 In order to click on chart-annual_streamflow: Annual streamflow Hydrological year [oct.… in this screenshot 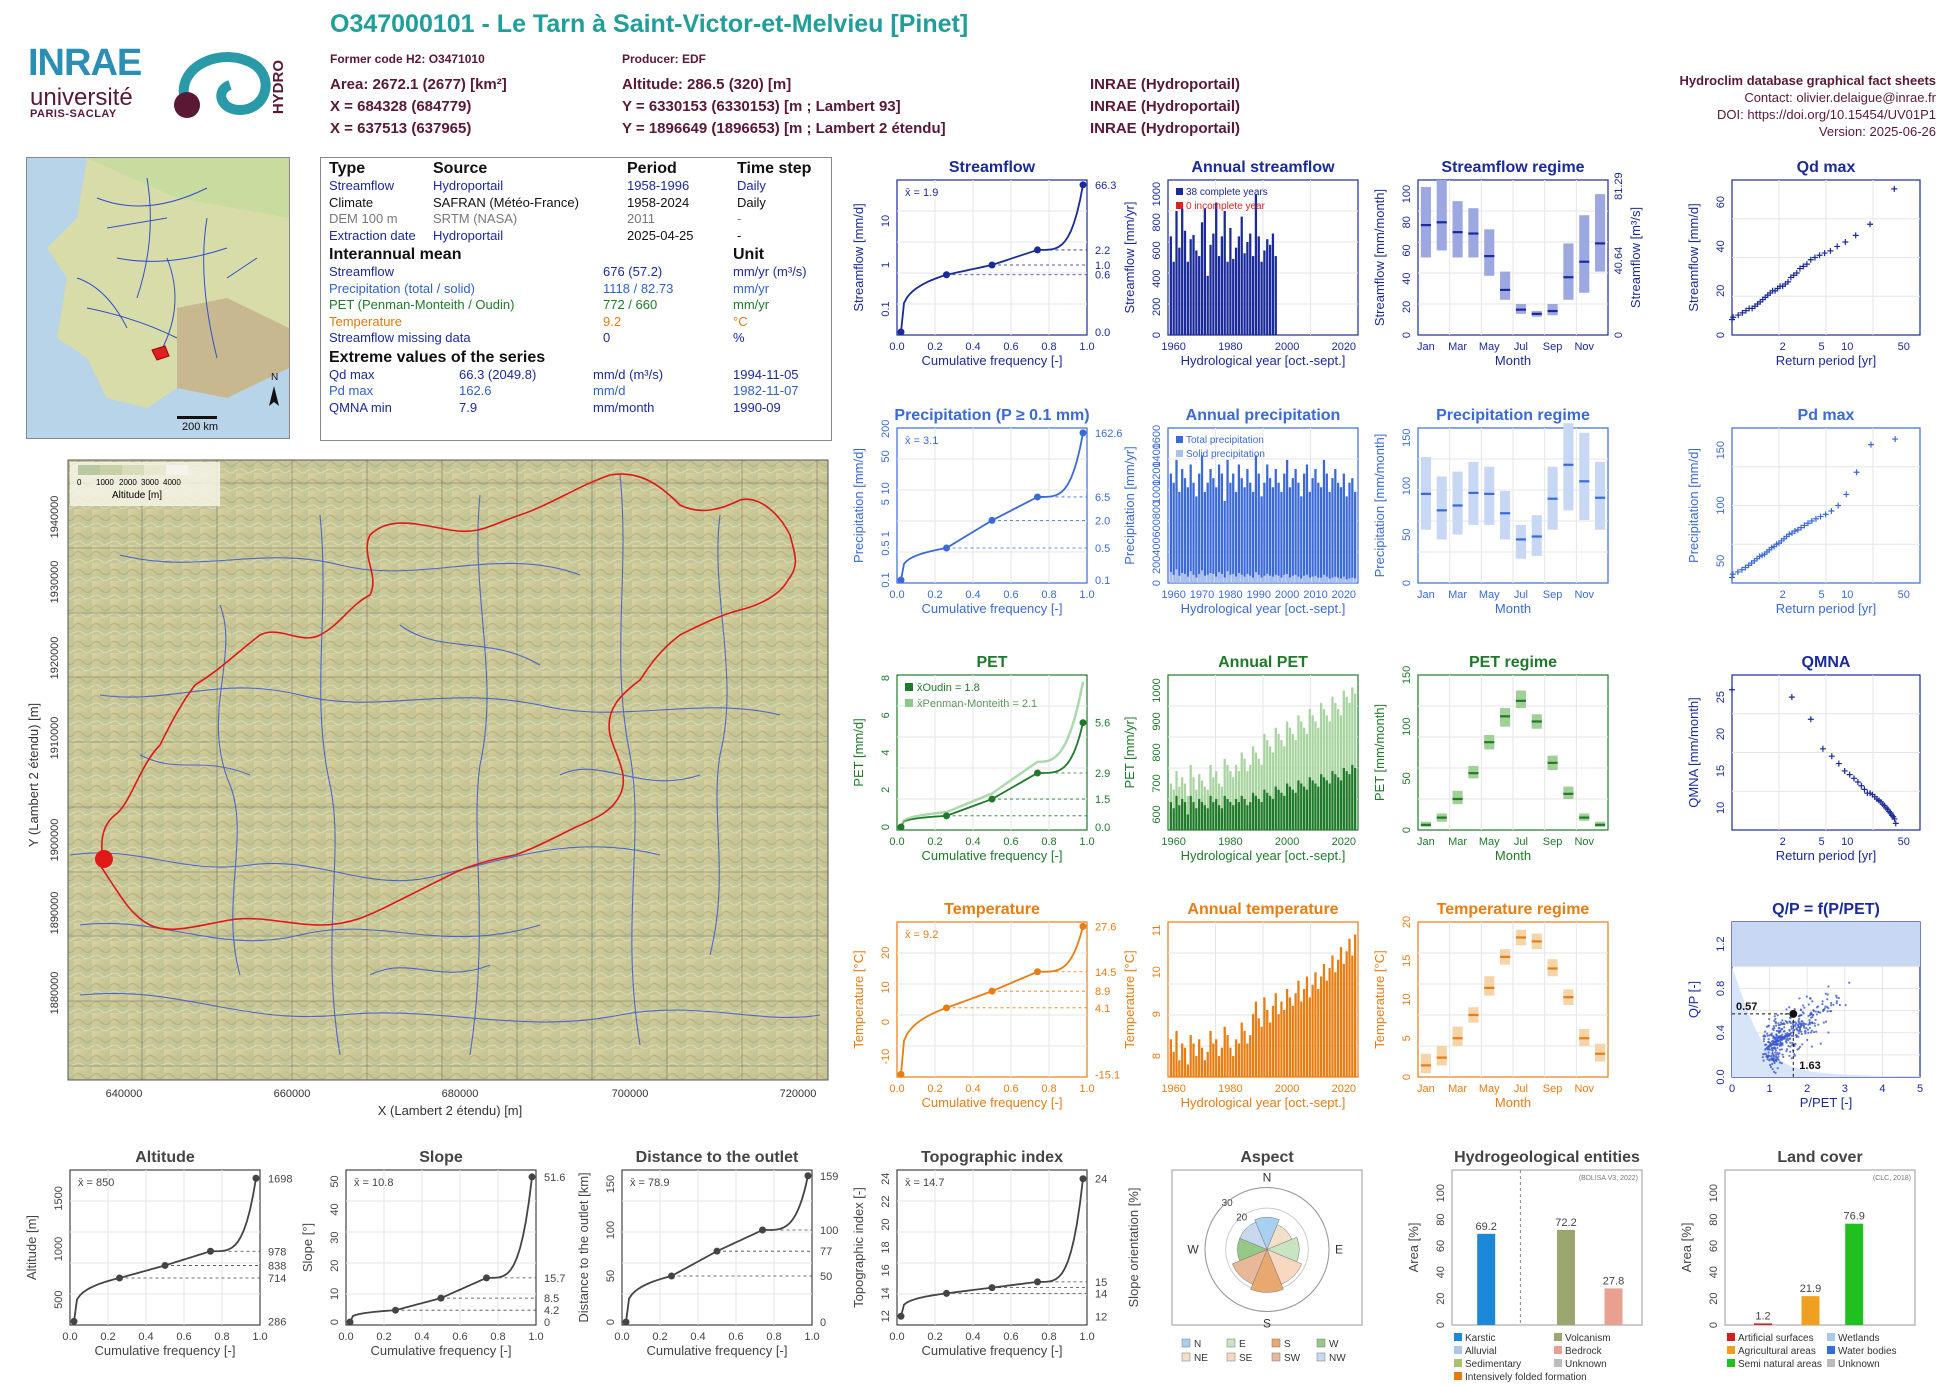, I will do `click(1240, 263)`.